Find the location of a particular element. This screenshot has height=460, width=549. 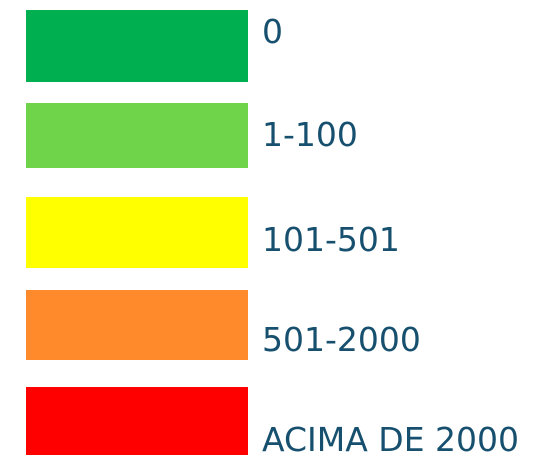

legend-label: 101-501 is located at coordinates (331, 239).